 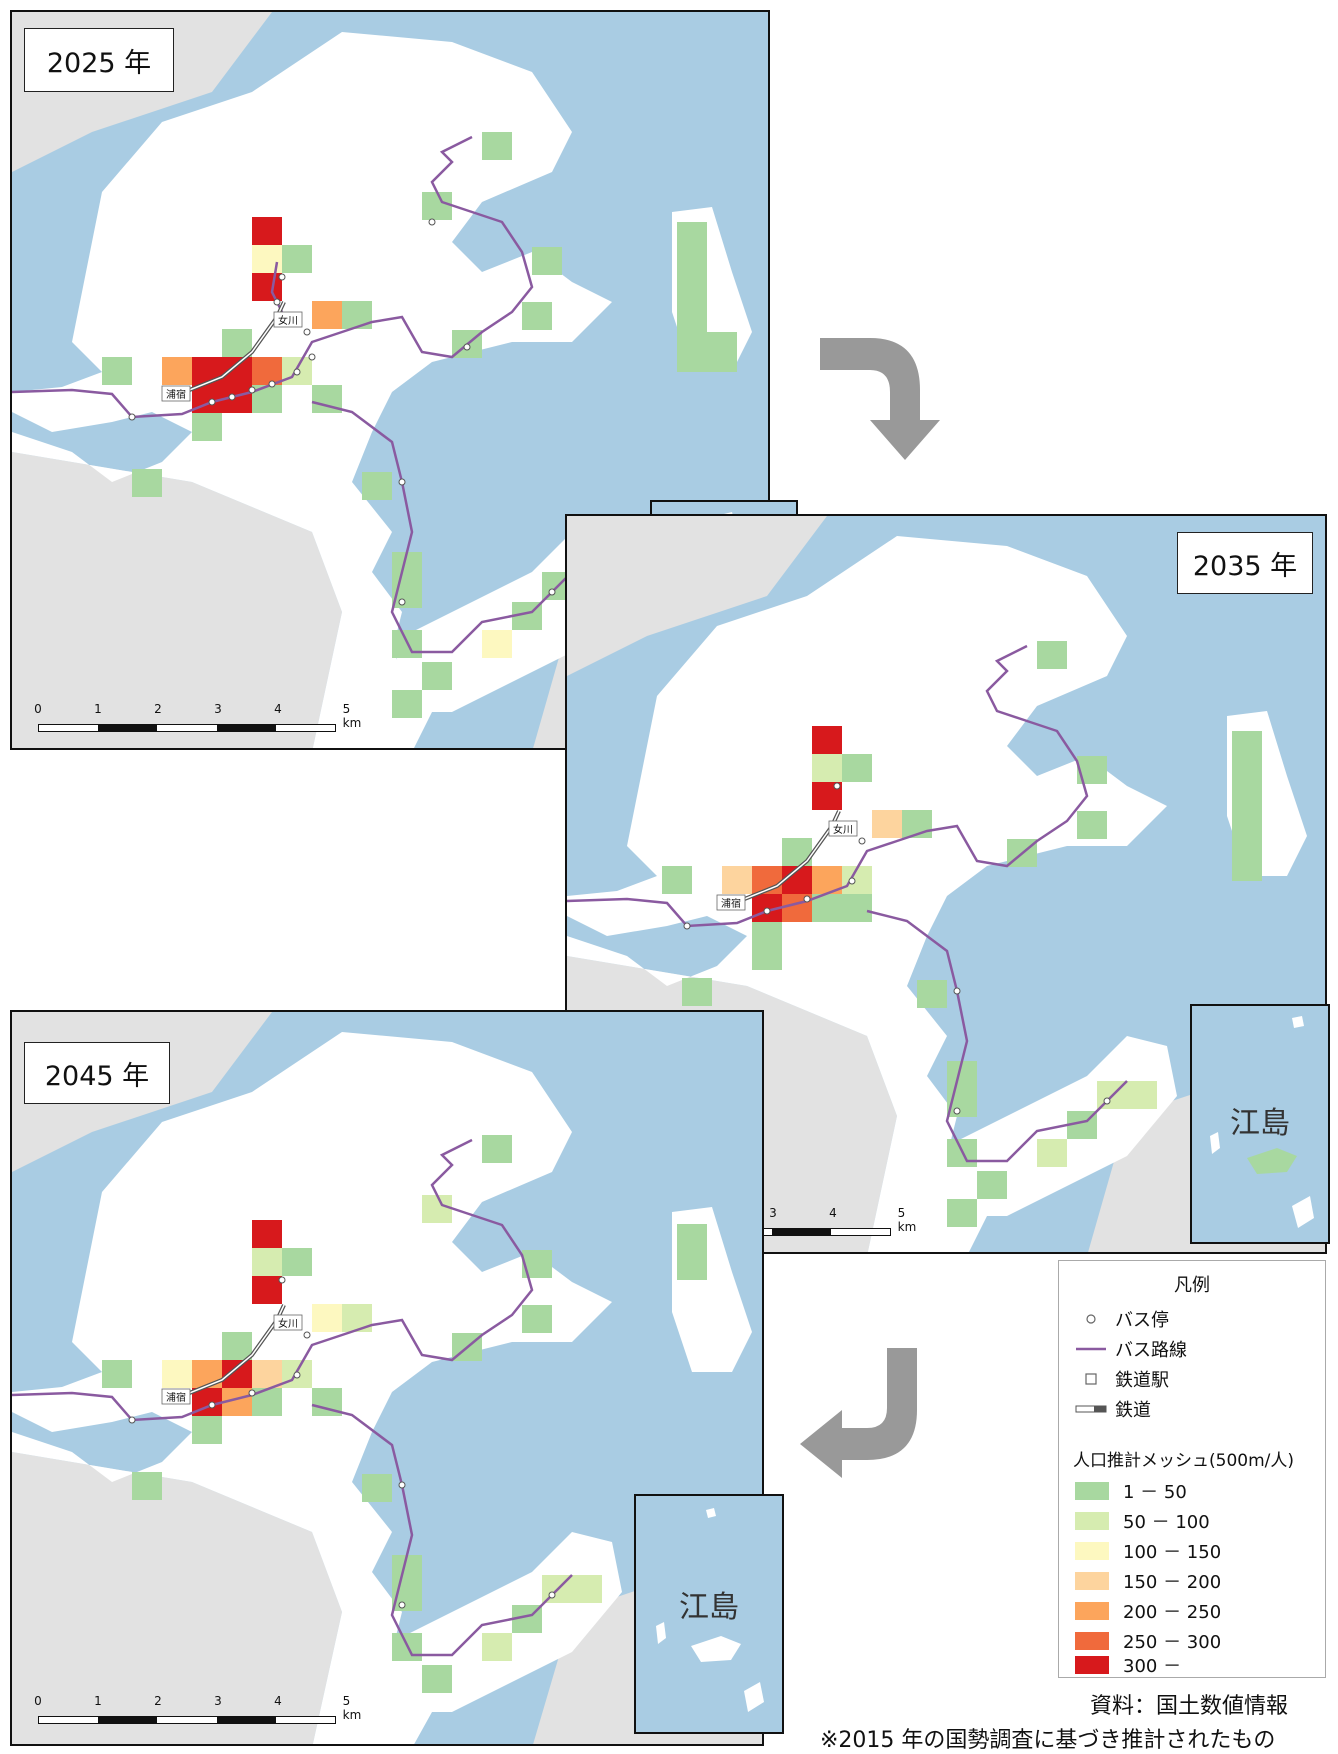 I want to click on legend-class-label: 300 －, so click(x=1152, y=1666).